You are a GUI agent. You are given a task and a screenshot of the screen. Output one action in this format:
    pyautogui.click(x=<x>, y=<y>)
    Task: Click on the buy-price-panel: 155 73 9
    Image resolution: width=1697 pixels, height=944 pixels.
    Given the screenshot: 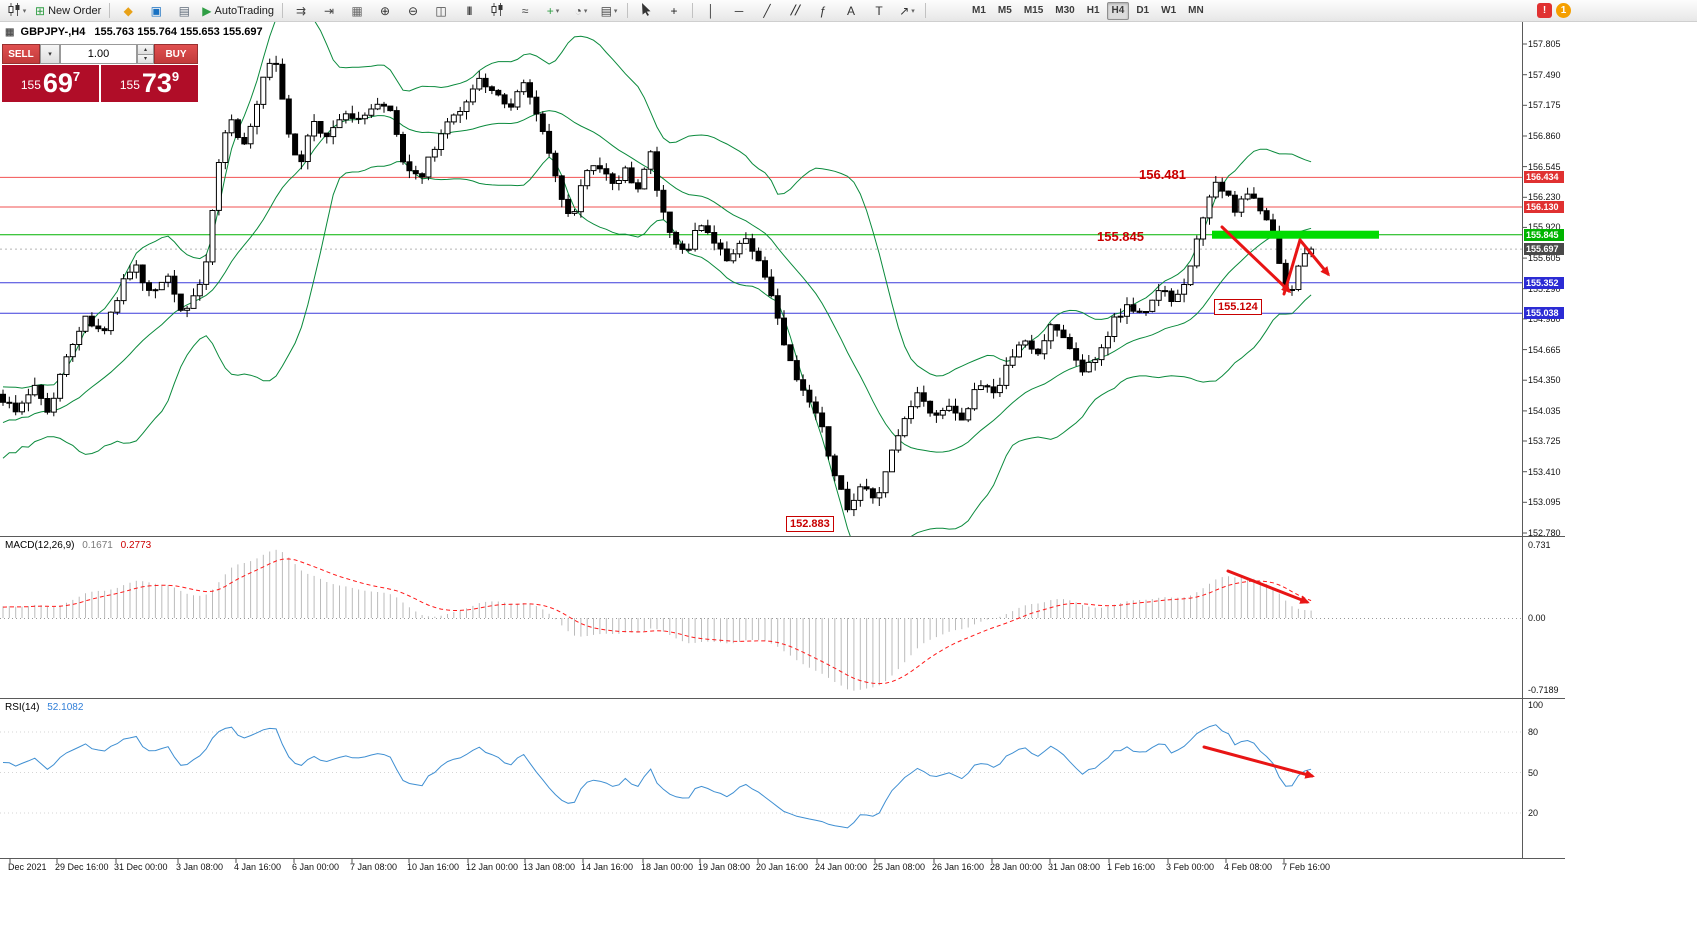 What is the action you would take?
    pyautogui.click(x=149, y=83)
    